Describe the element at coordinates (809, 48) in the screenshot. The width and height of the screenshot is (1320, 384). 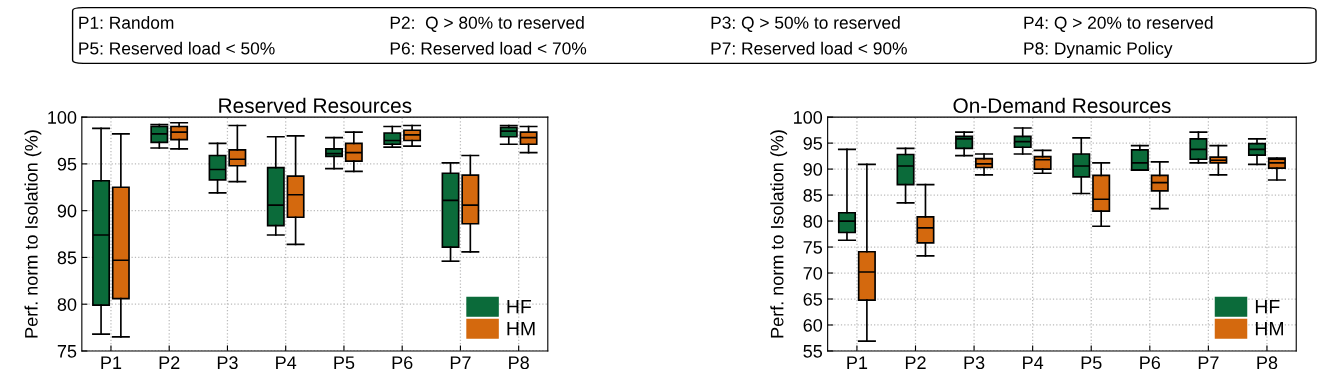
I see `text: P7: Reserved load < 90%` at that location.